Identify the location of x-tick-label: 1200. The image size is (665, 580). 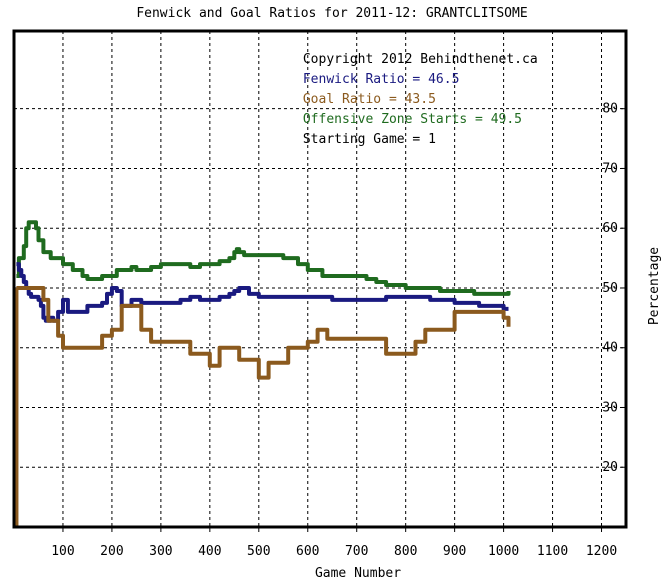
(601, 551).